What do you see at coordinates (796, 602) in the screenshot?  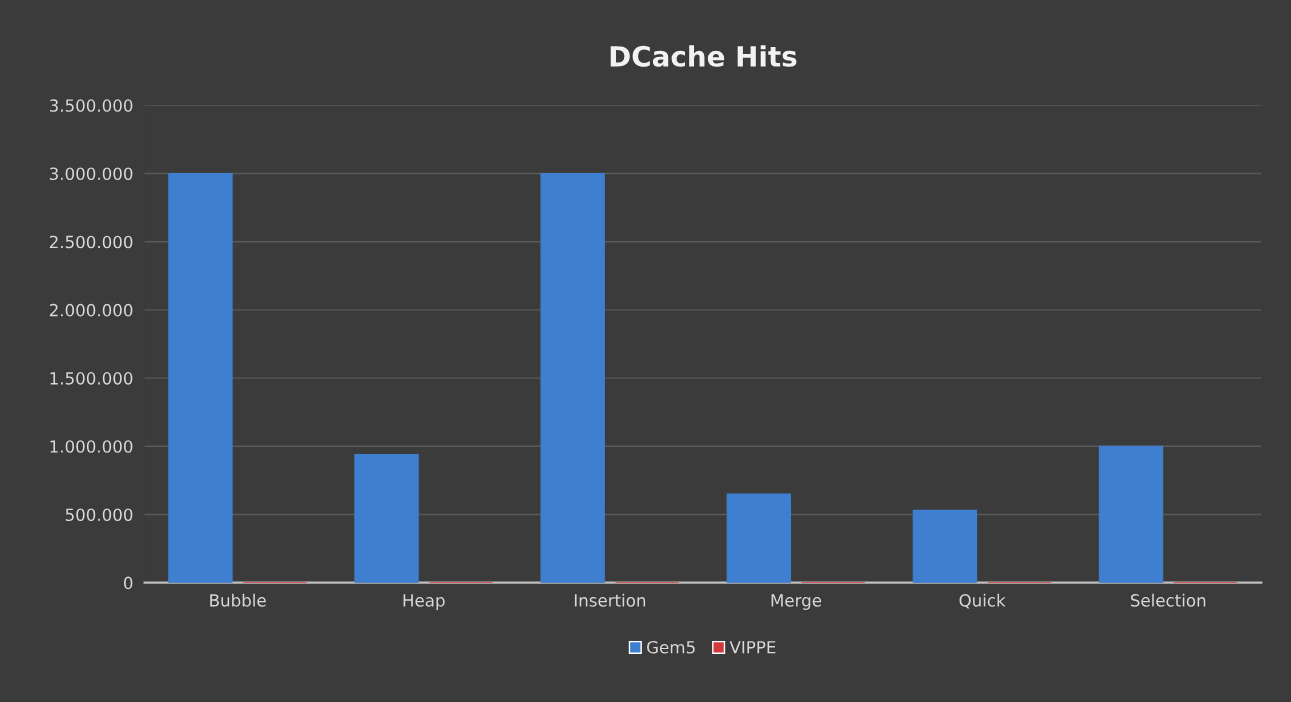 I see `x-tick-label: Merge` at bounding box center [796, 602].